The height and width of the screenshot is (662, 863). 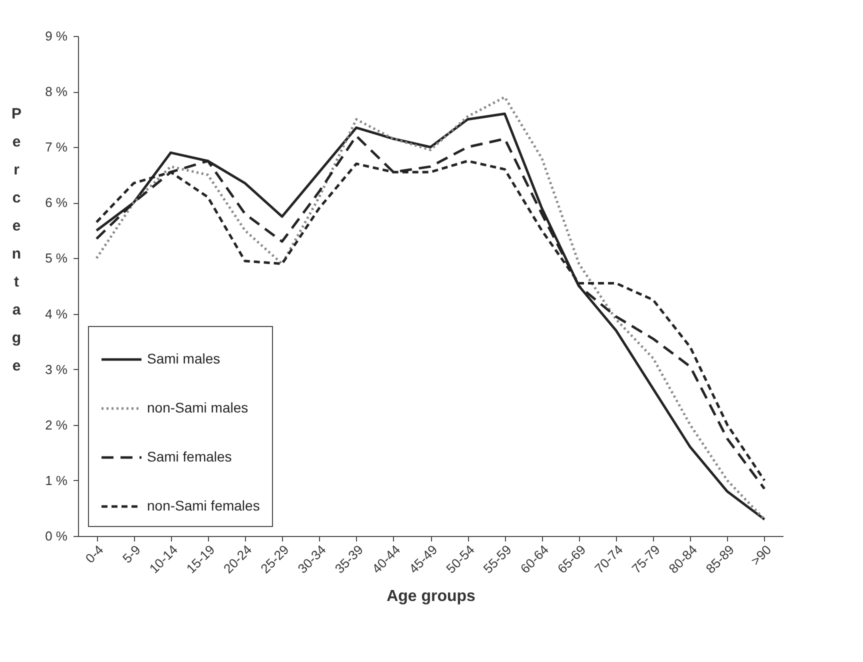 What do you see at coordinates (56, 202) in the screenshot?
I see `y-tick-label: 6 %` at bounding box center [56, 202].